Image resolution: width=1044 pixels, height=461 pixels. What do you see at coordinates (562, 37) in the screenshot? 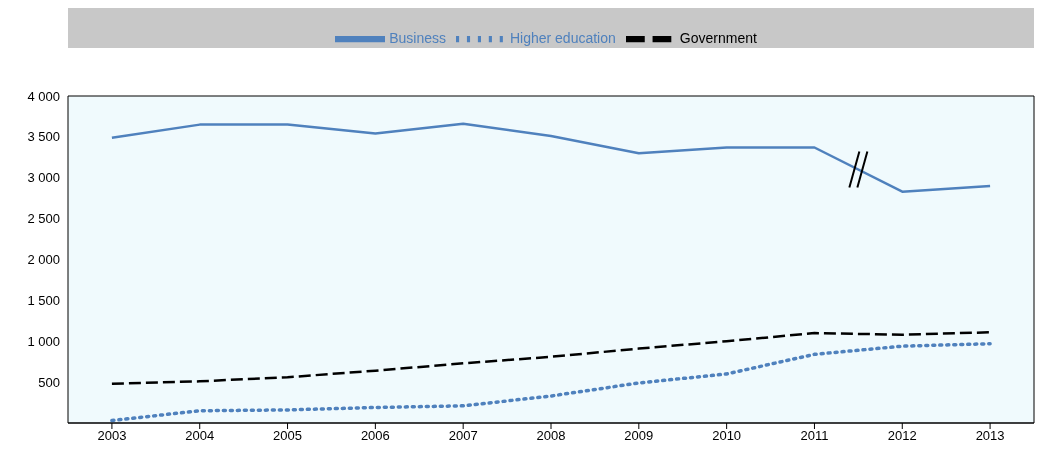
I see `legend-label: Higher education` at bounding box center [562, 37].